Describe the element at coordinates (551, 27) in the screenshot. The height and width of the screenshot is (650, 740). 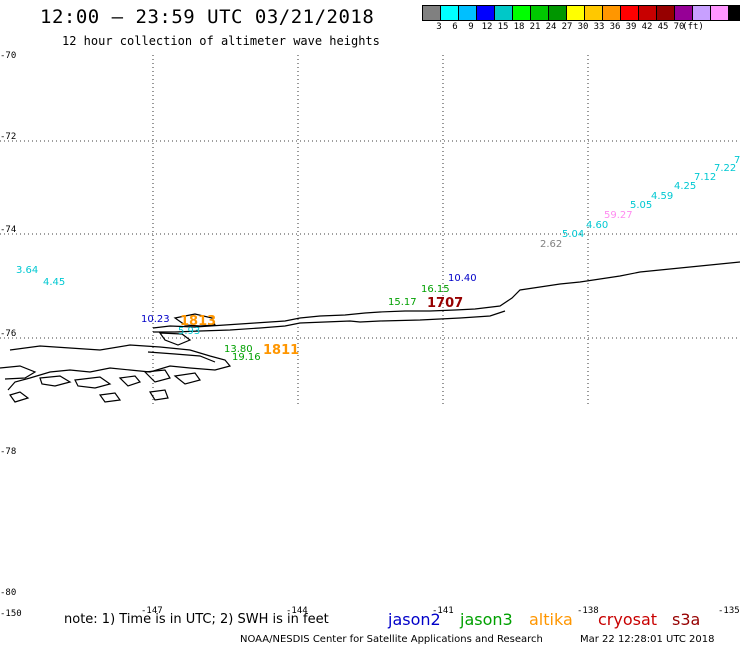
I see `color-scale-label: 24` at that location.